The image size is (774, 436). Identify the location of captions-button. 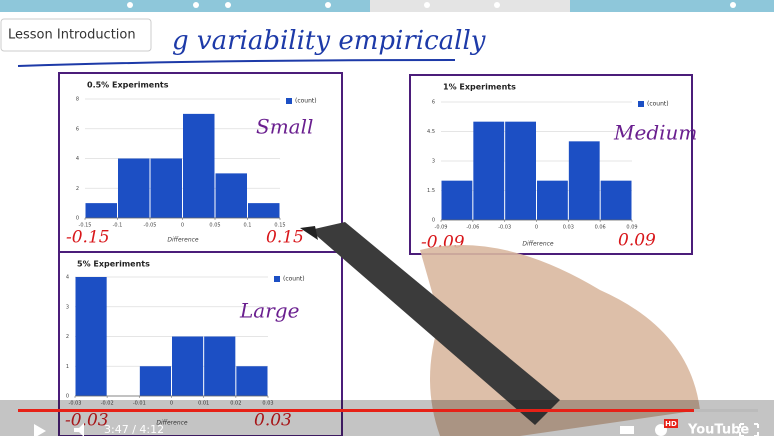
(627, 430).